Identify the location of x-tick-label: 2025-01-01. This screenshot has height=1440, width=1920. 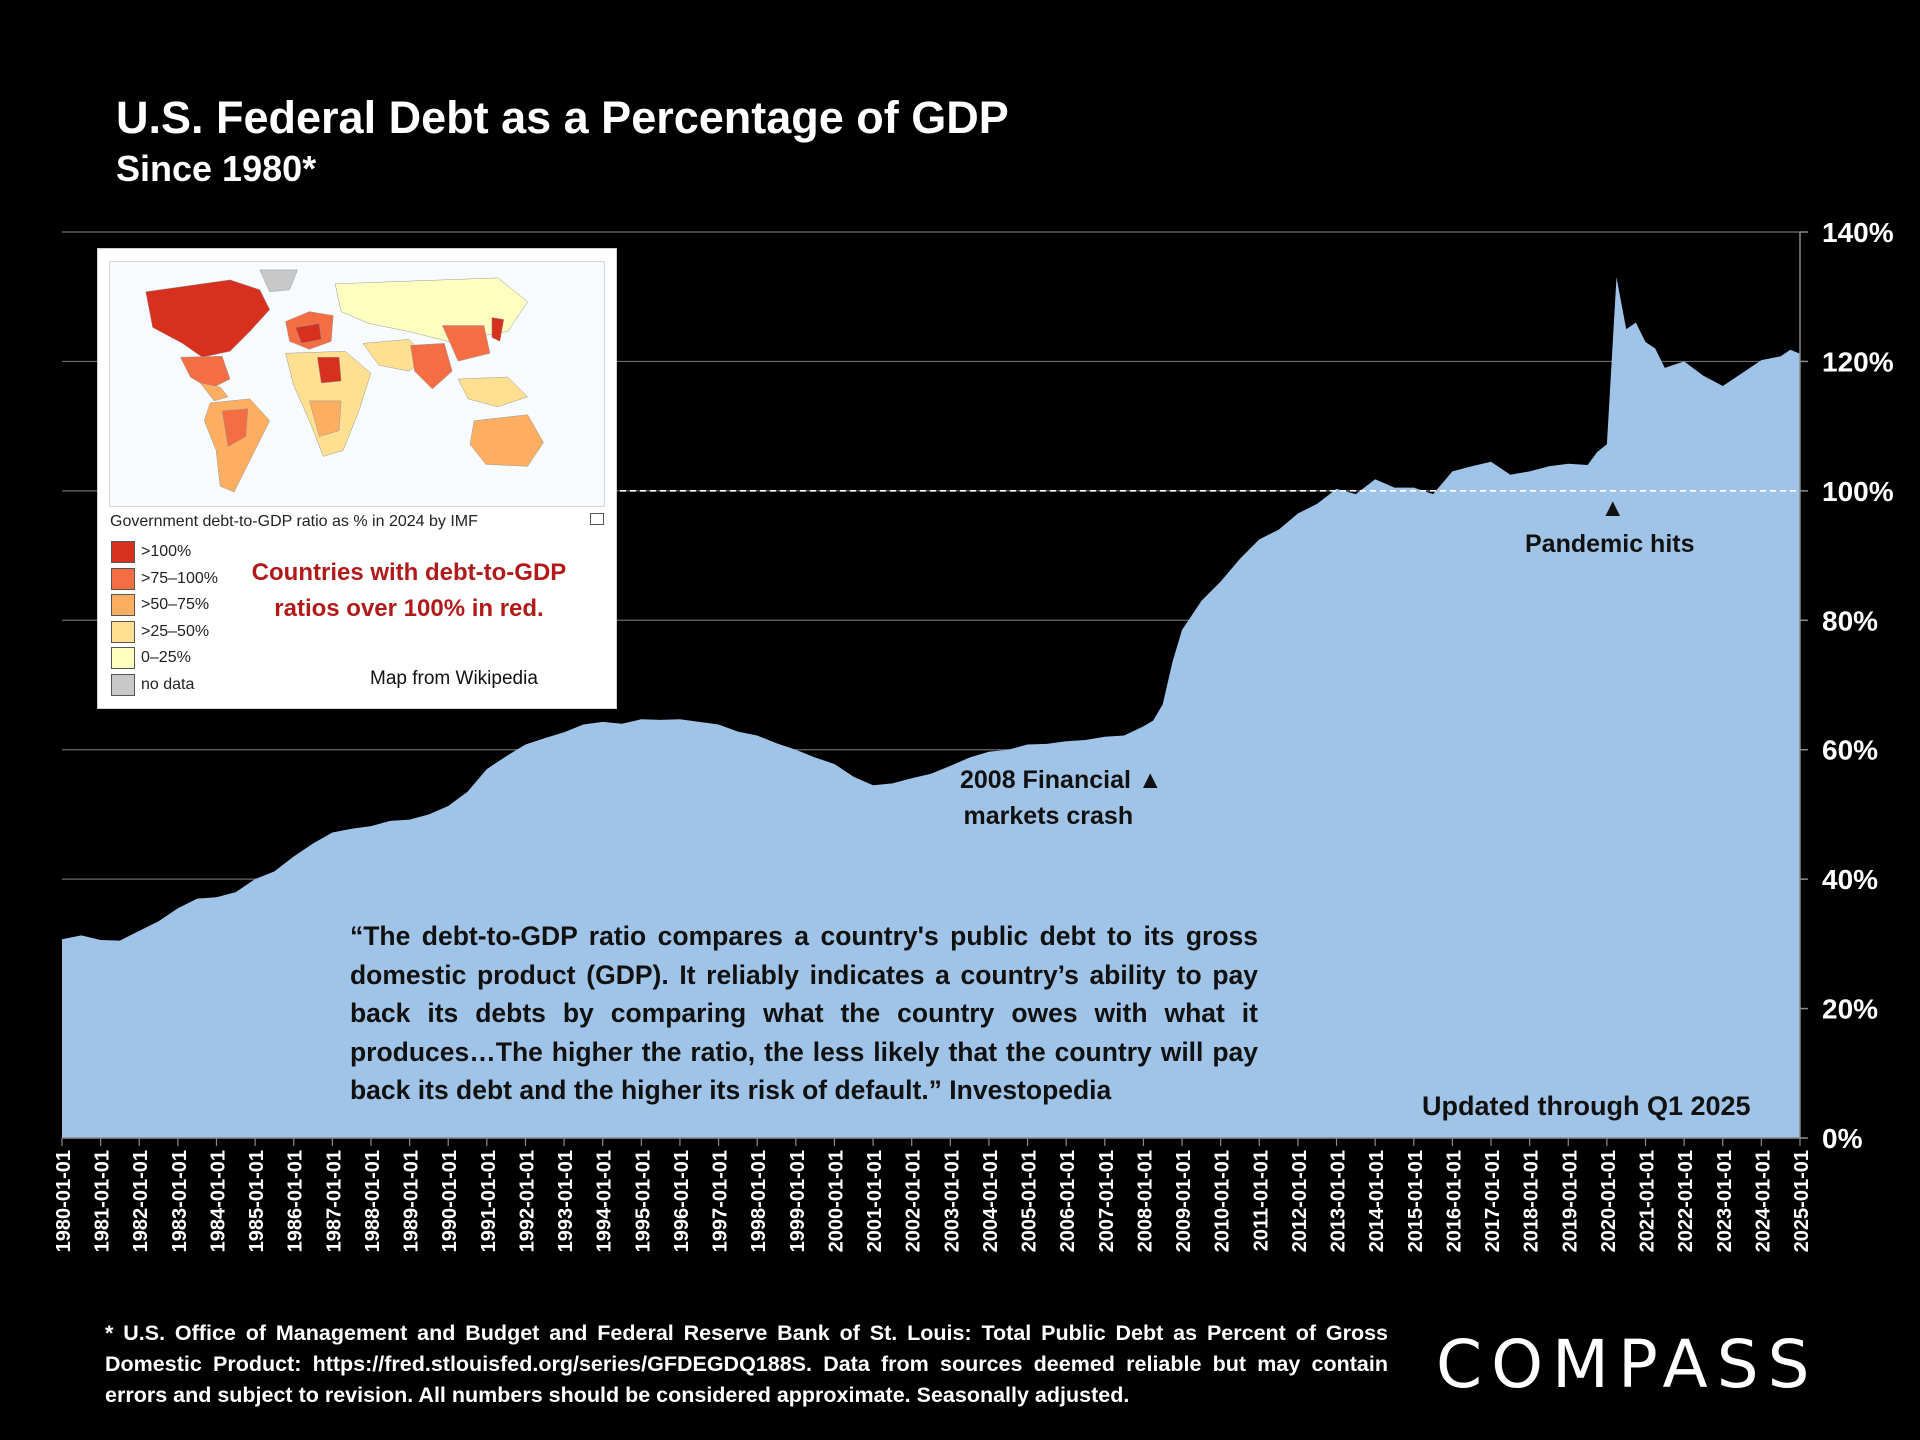
(1802, 1201).